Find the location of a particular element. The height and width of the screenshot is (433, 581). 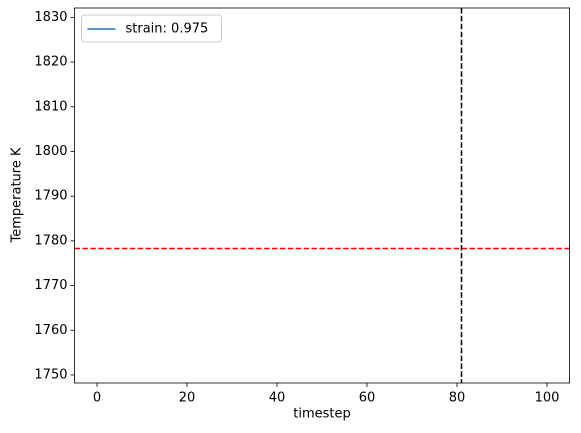

y-tick-label: 1810 is located at coordinates (50, 106).